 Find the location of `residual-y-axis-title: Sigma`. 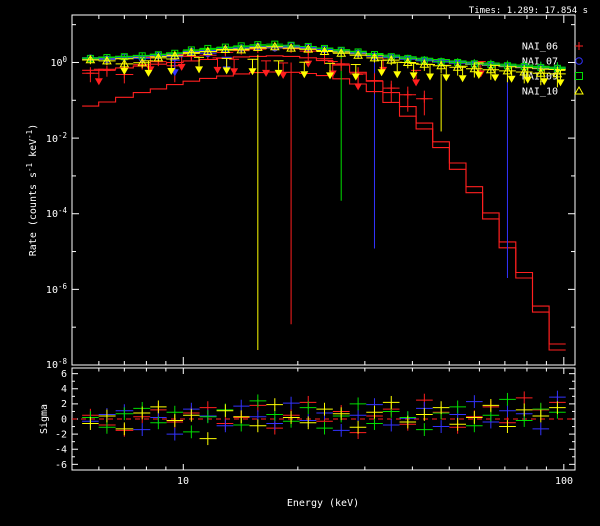

residual-y-axis-title: Sigma is located at coordinates (44, 419).